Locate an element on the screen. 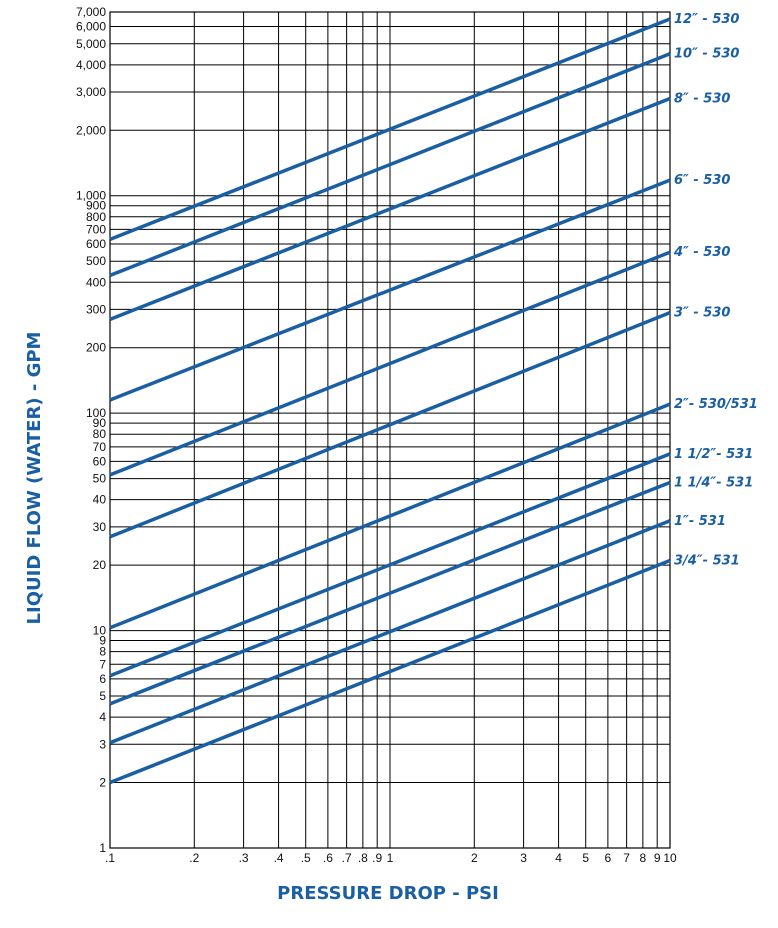 The image size is (778, 928). series-label: 10″ - 530 is located at coordinates (706, 54).